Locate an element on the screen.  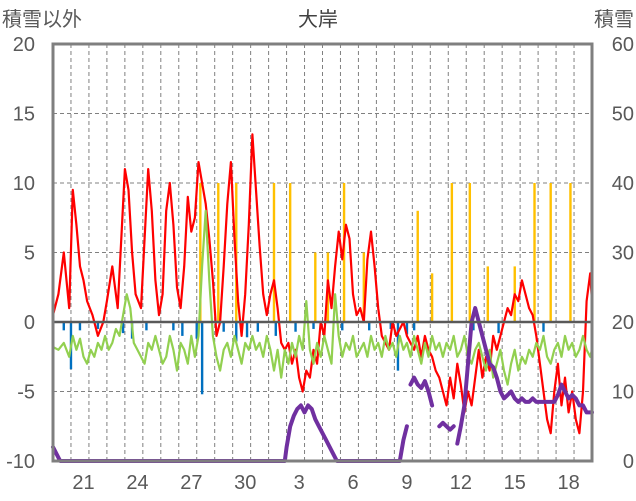
y-right-tick-label: 20 is located at coordinates (623, 323).